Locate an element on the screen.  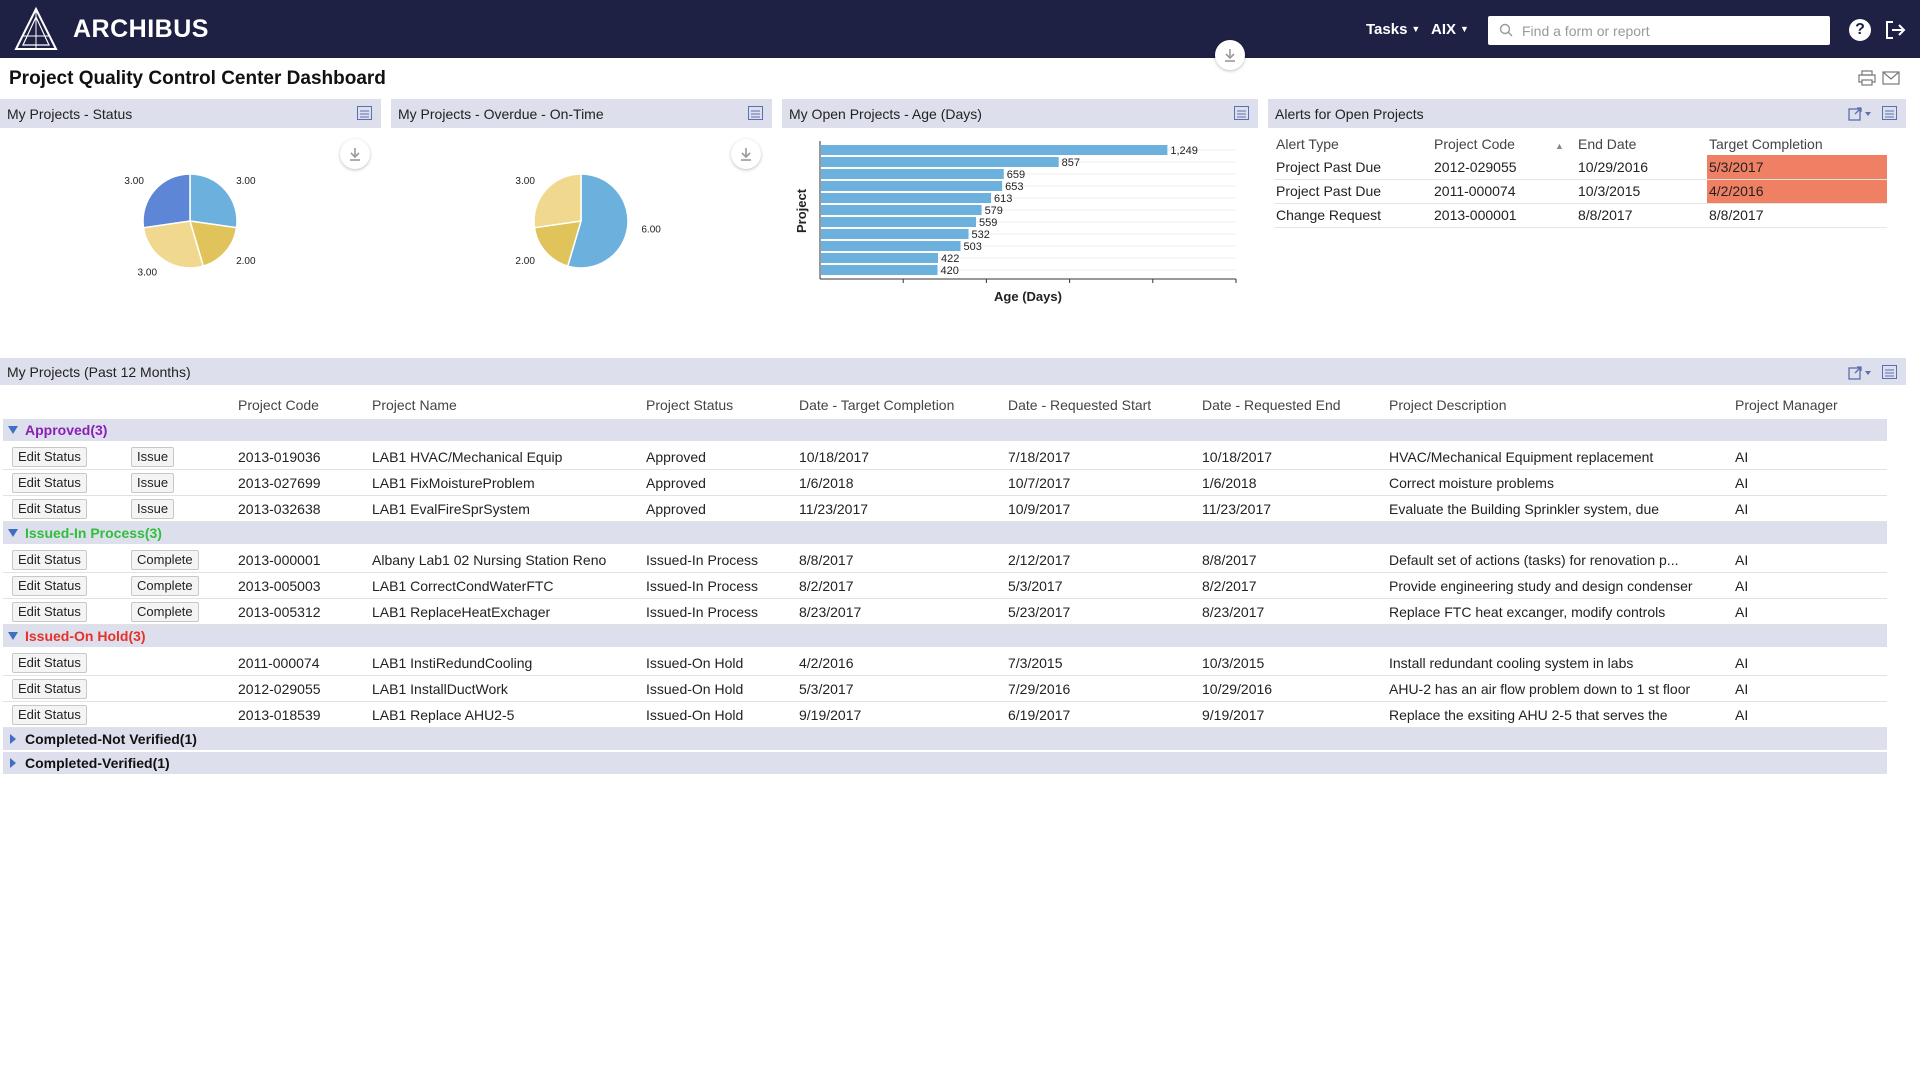
logout-icon is located at coordinates (1895, 30).